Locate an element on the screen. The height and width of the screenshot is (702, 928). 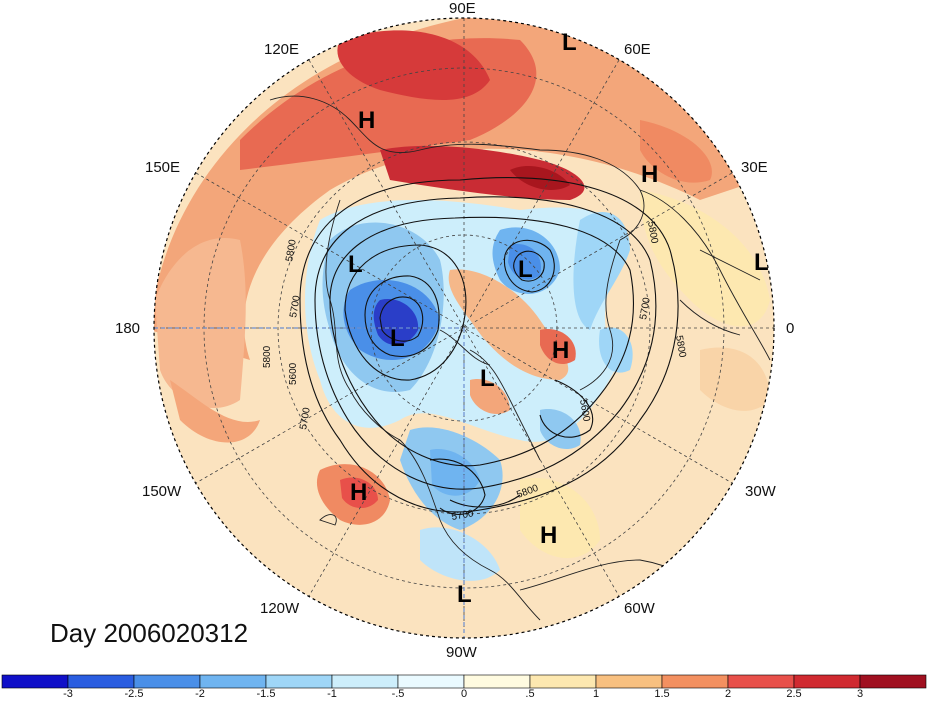
map-title: Day 2006020312 is located at coordinates (149, 633).